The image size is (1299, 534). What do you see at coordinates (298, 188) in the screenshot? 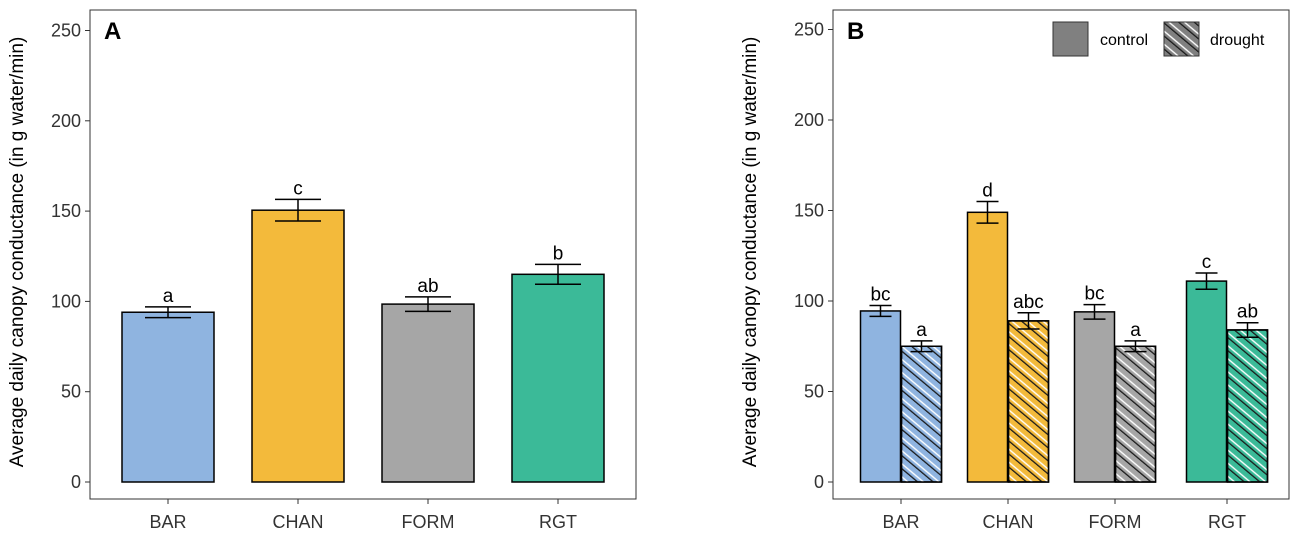
I see `panel-a-bar-chan-significance-label: c` at bounding box center [298, 188].